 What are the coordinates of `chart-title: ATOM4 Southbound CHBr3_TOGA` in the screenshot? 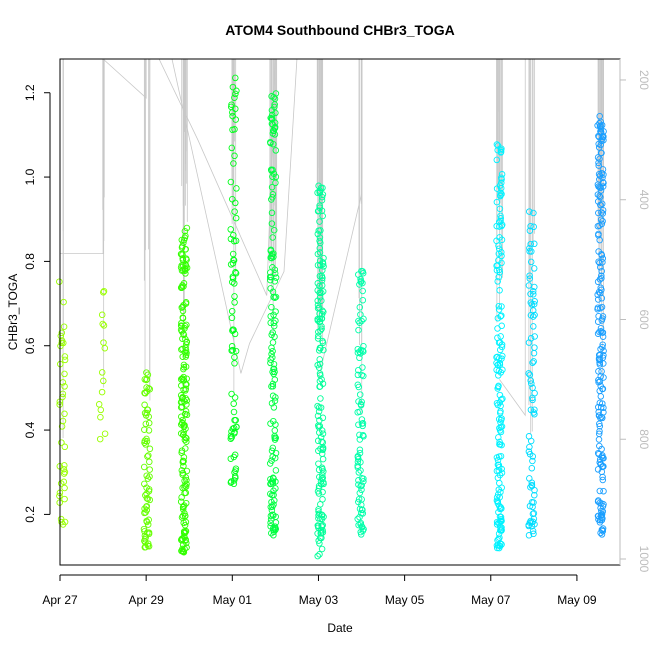 It's located at (339, 30).